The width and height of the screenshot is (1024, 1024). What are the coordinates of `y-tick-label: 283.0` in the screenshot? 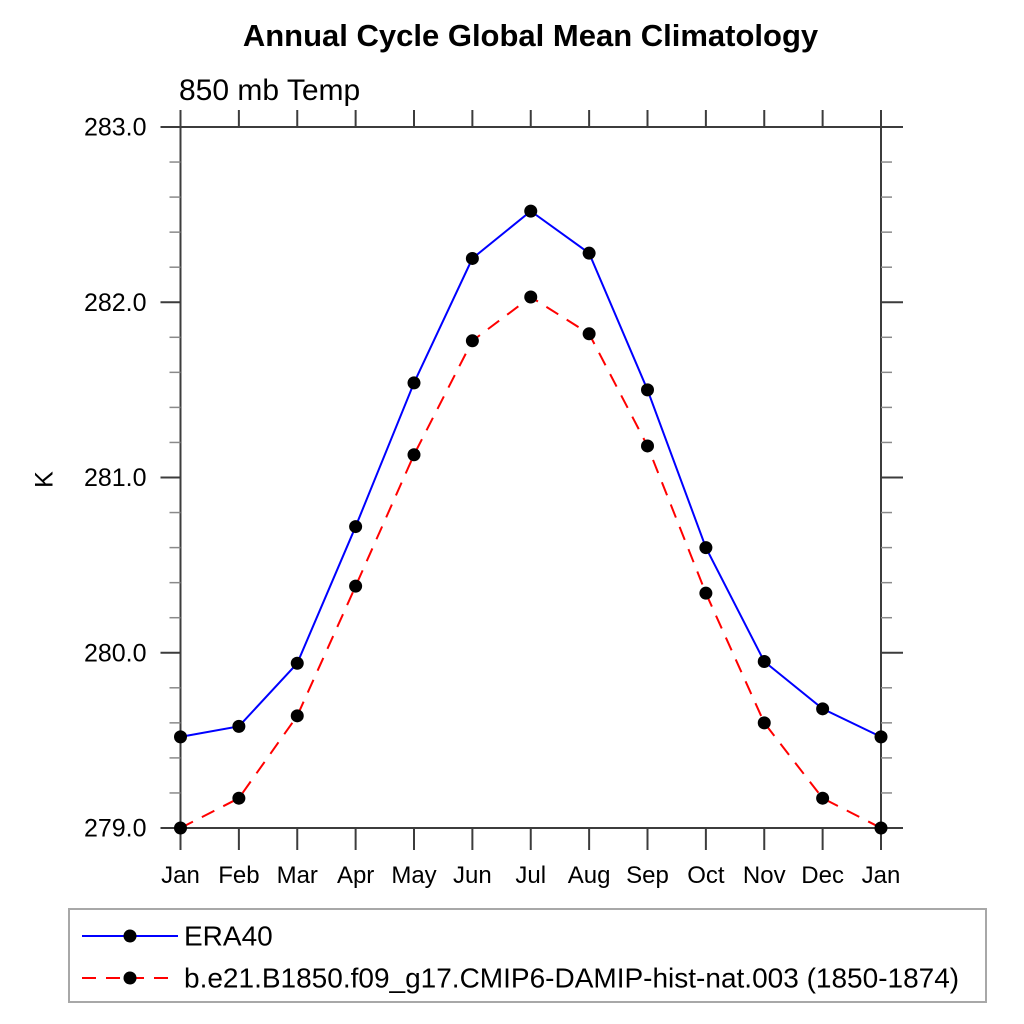 It's located at (115, 128).